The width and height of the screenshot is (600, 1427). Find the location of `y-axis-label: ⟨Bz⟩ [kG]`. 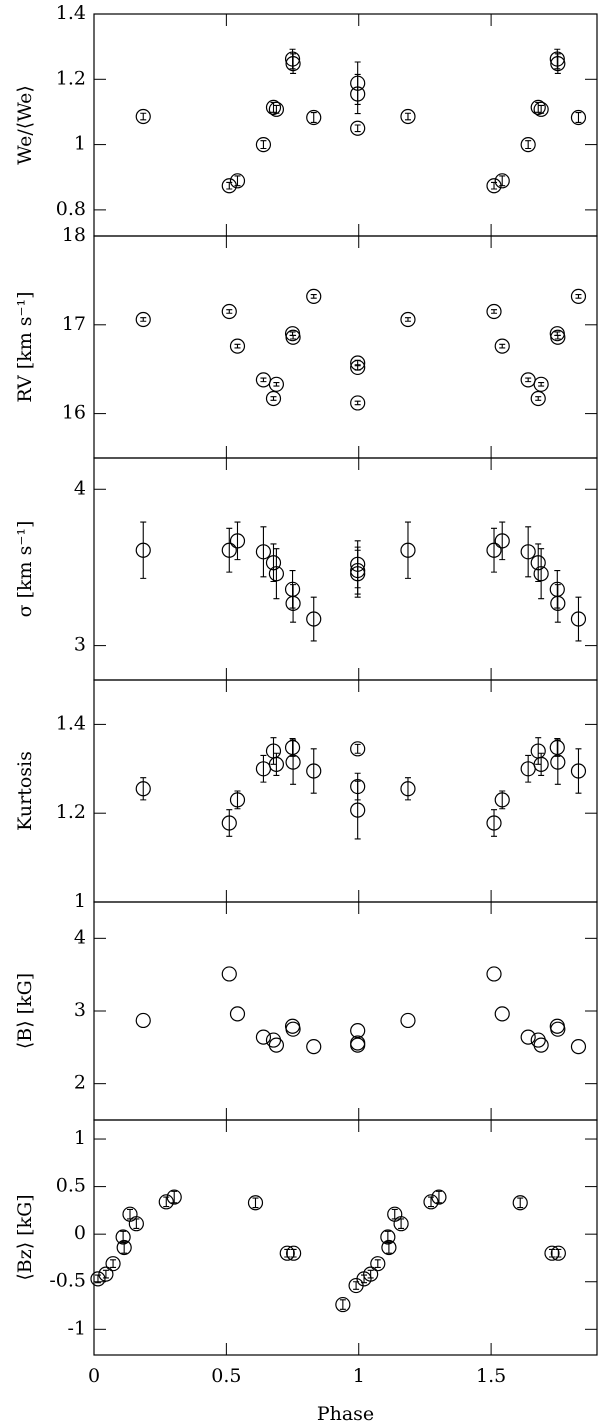

y-axis-label: ⟨Bz⟩ [kG] is located at coordinates (25, 1237).